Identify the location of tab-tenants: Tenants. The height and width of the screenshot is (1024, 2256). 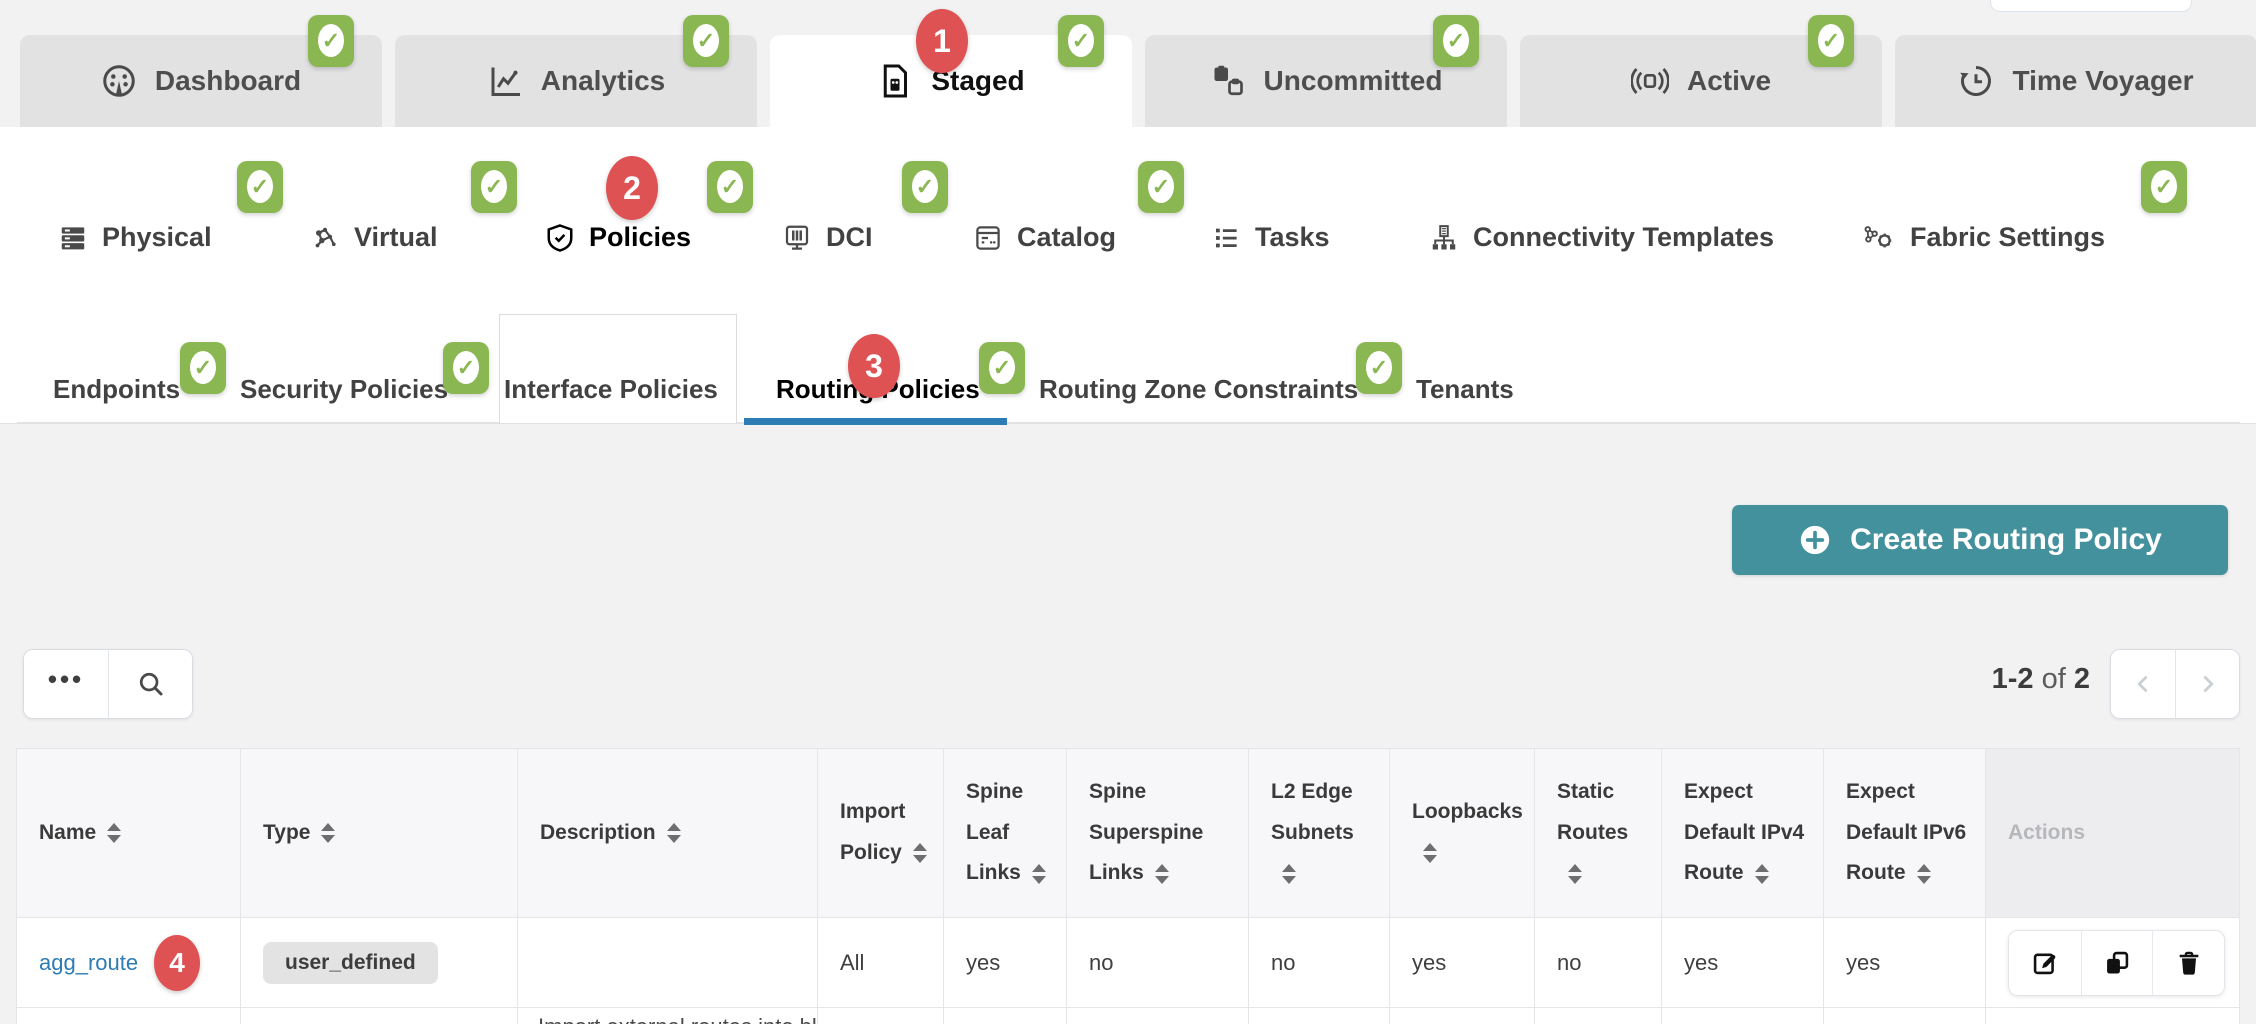
(1465, 389).